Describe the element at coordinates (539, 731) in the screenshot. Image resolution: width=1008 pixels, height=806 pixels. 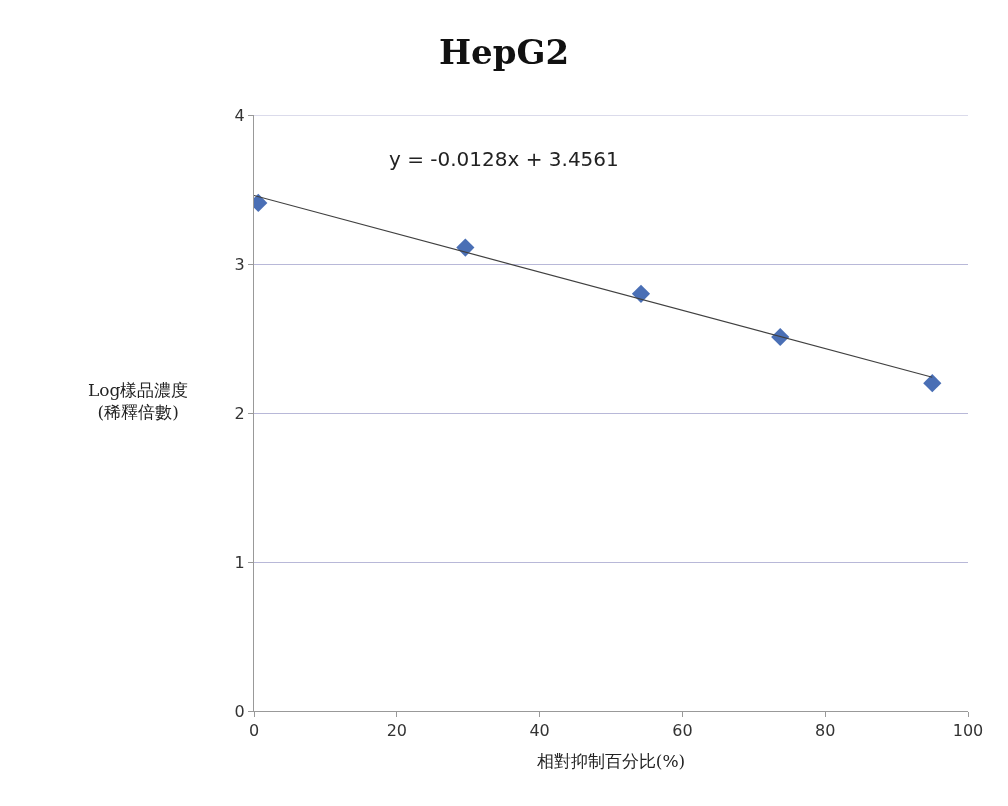
I see `x-tick-label: 40` at that location.